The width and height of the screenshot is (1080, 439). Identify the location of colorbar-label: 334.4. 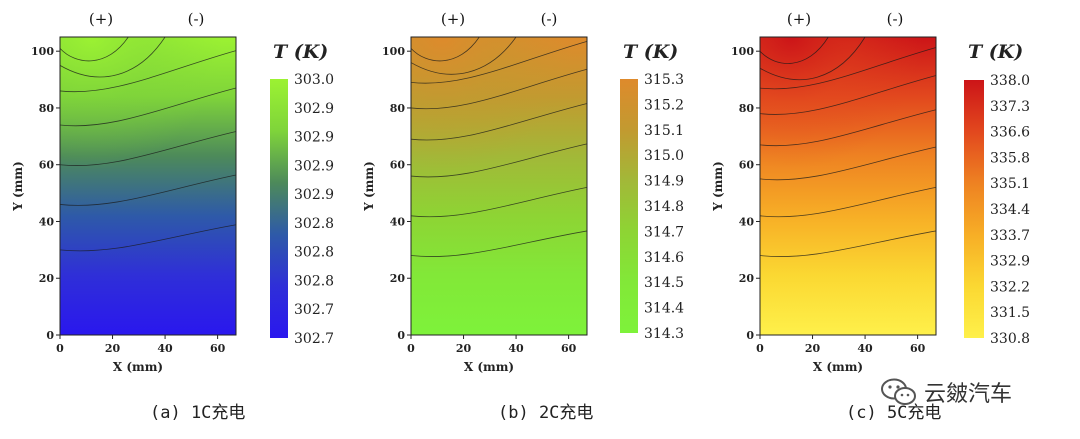
(1010, 210).